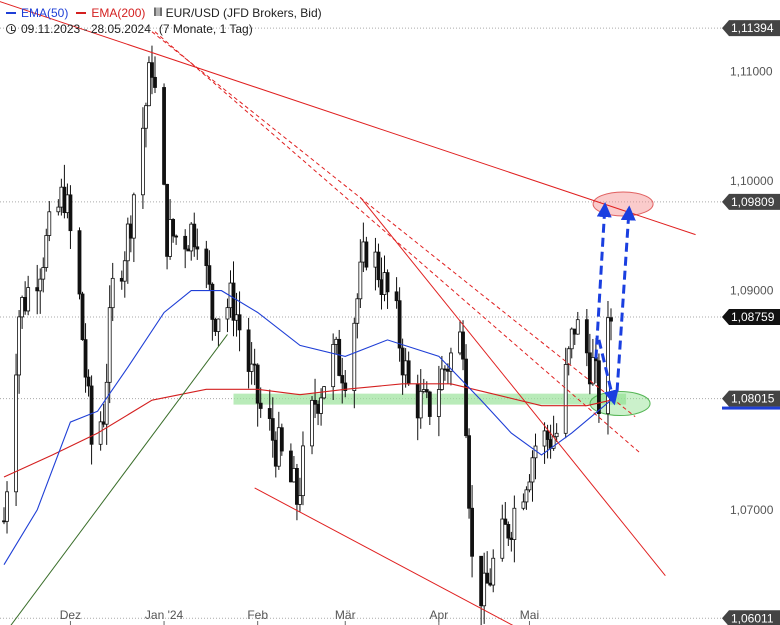 The width and height of the screenshot is (780, 625). What do you see at coordinates (752, 618) in the screenshot?
I see `price-tag-label-4: 1,06011` at bounding box center [752, 618].